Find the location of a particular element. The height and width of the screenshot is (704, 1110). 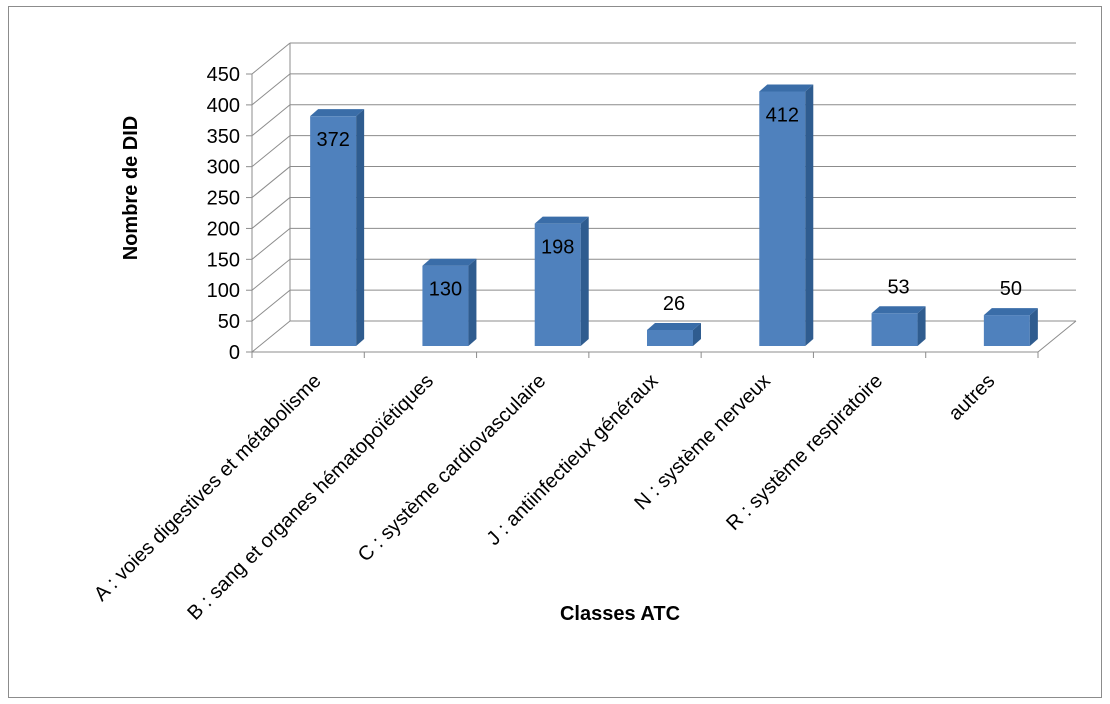

y-tick-label: 100 is located at coordinates (223, 291).